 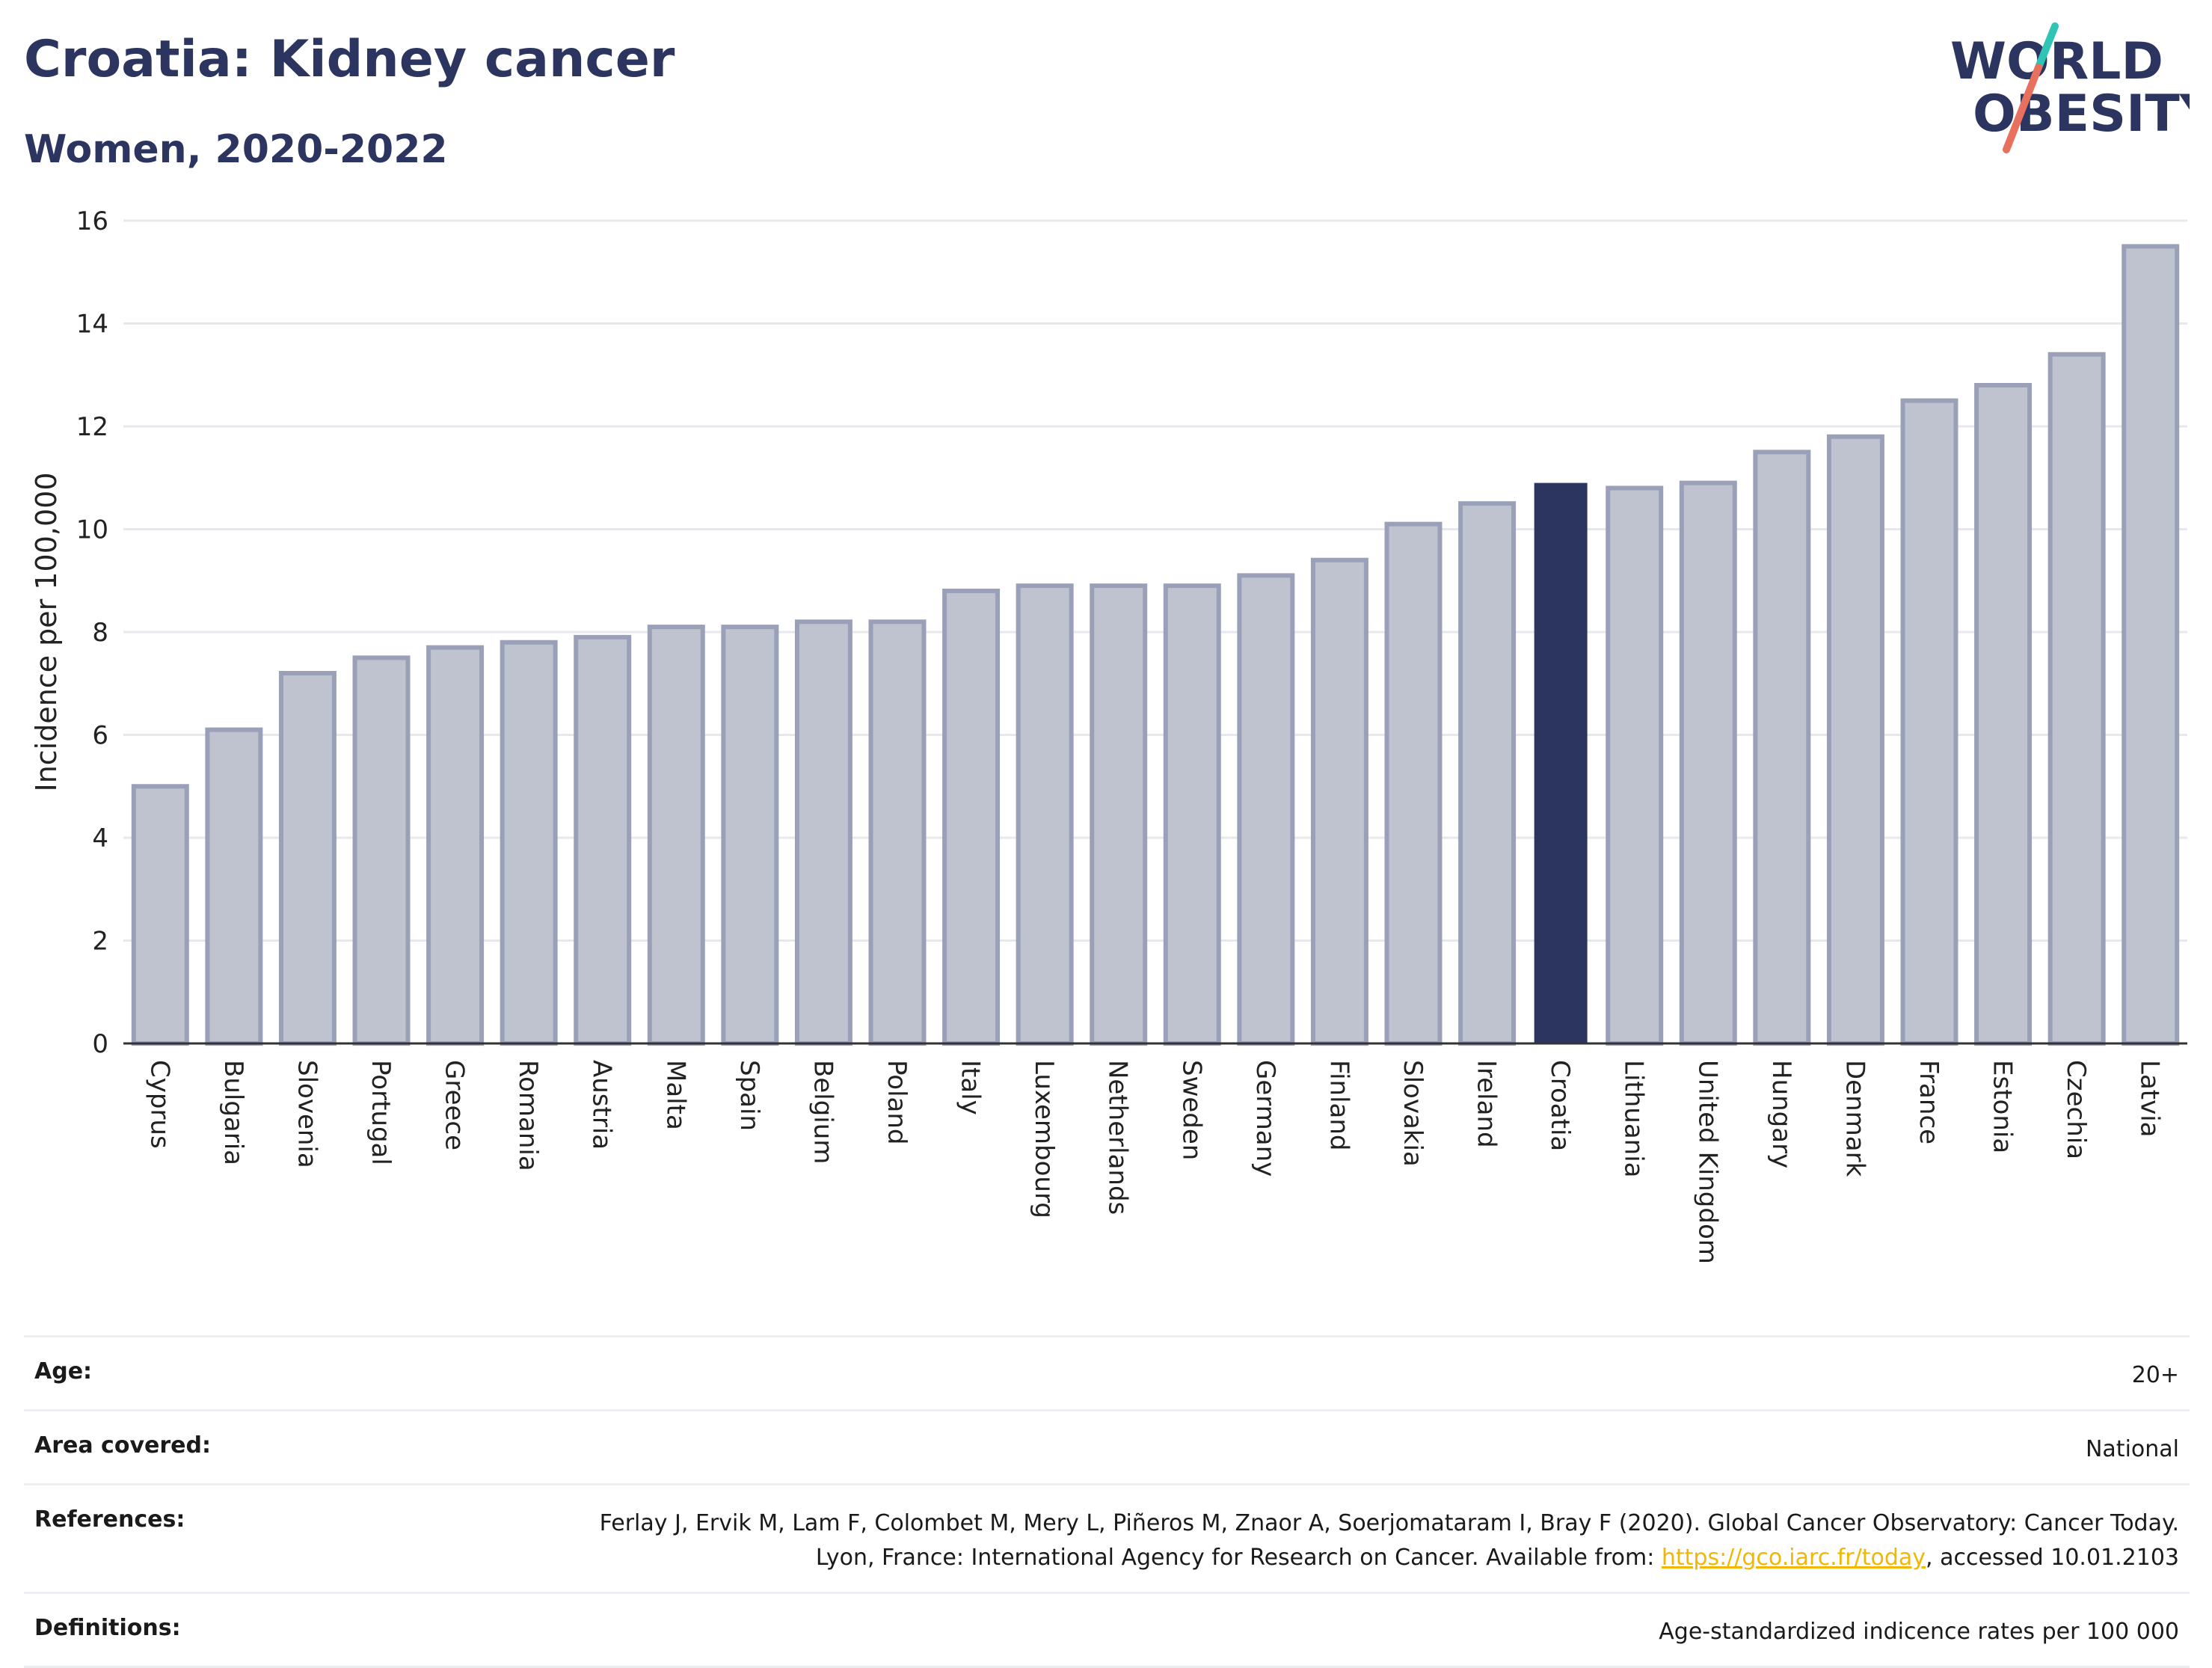 What do you see at coordinates (1044, 1139) in the screenshot?
I see `x-tick-label: Luxembourg` at bounding box center [1044, 1139].